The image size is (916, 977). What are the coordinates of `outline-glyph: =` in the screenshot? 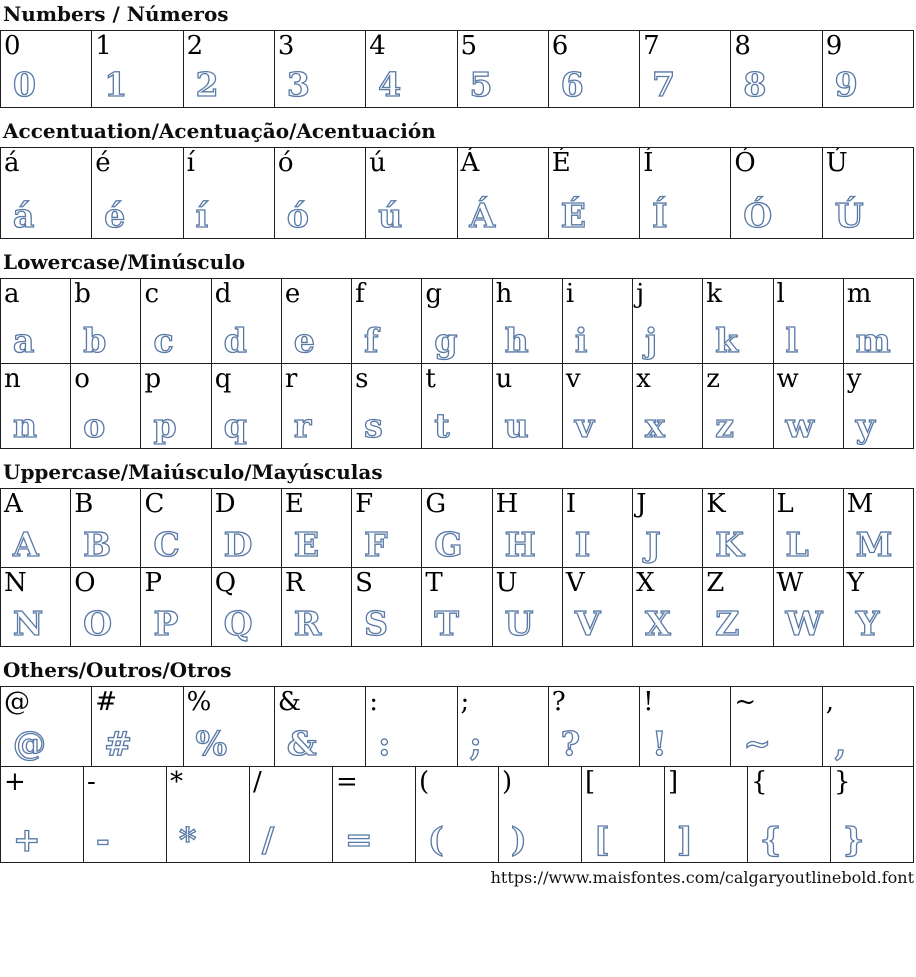 It's located at (358, 839).